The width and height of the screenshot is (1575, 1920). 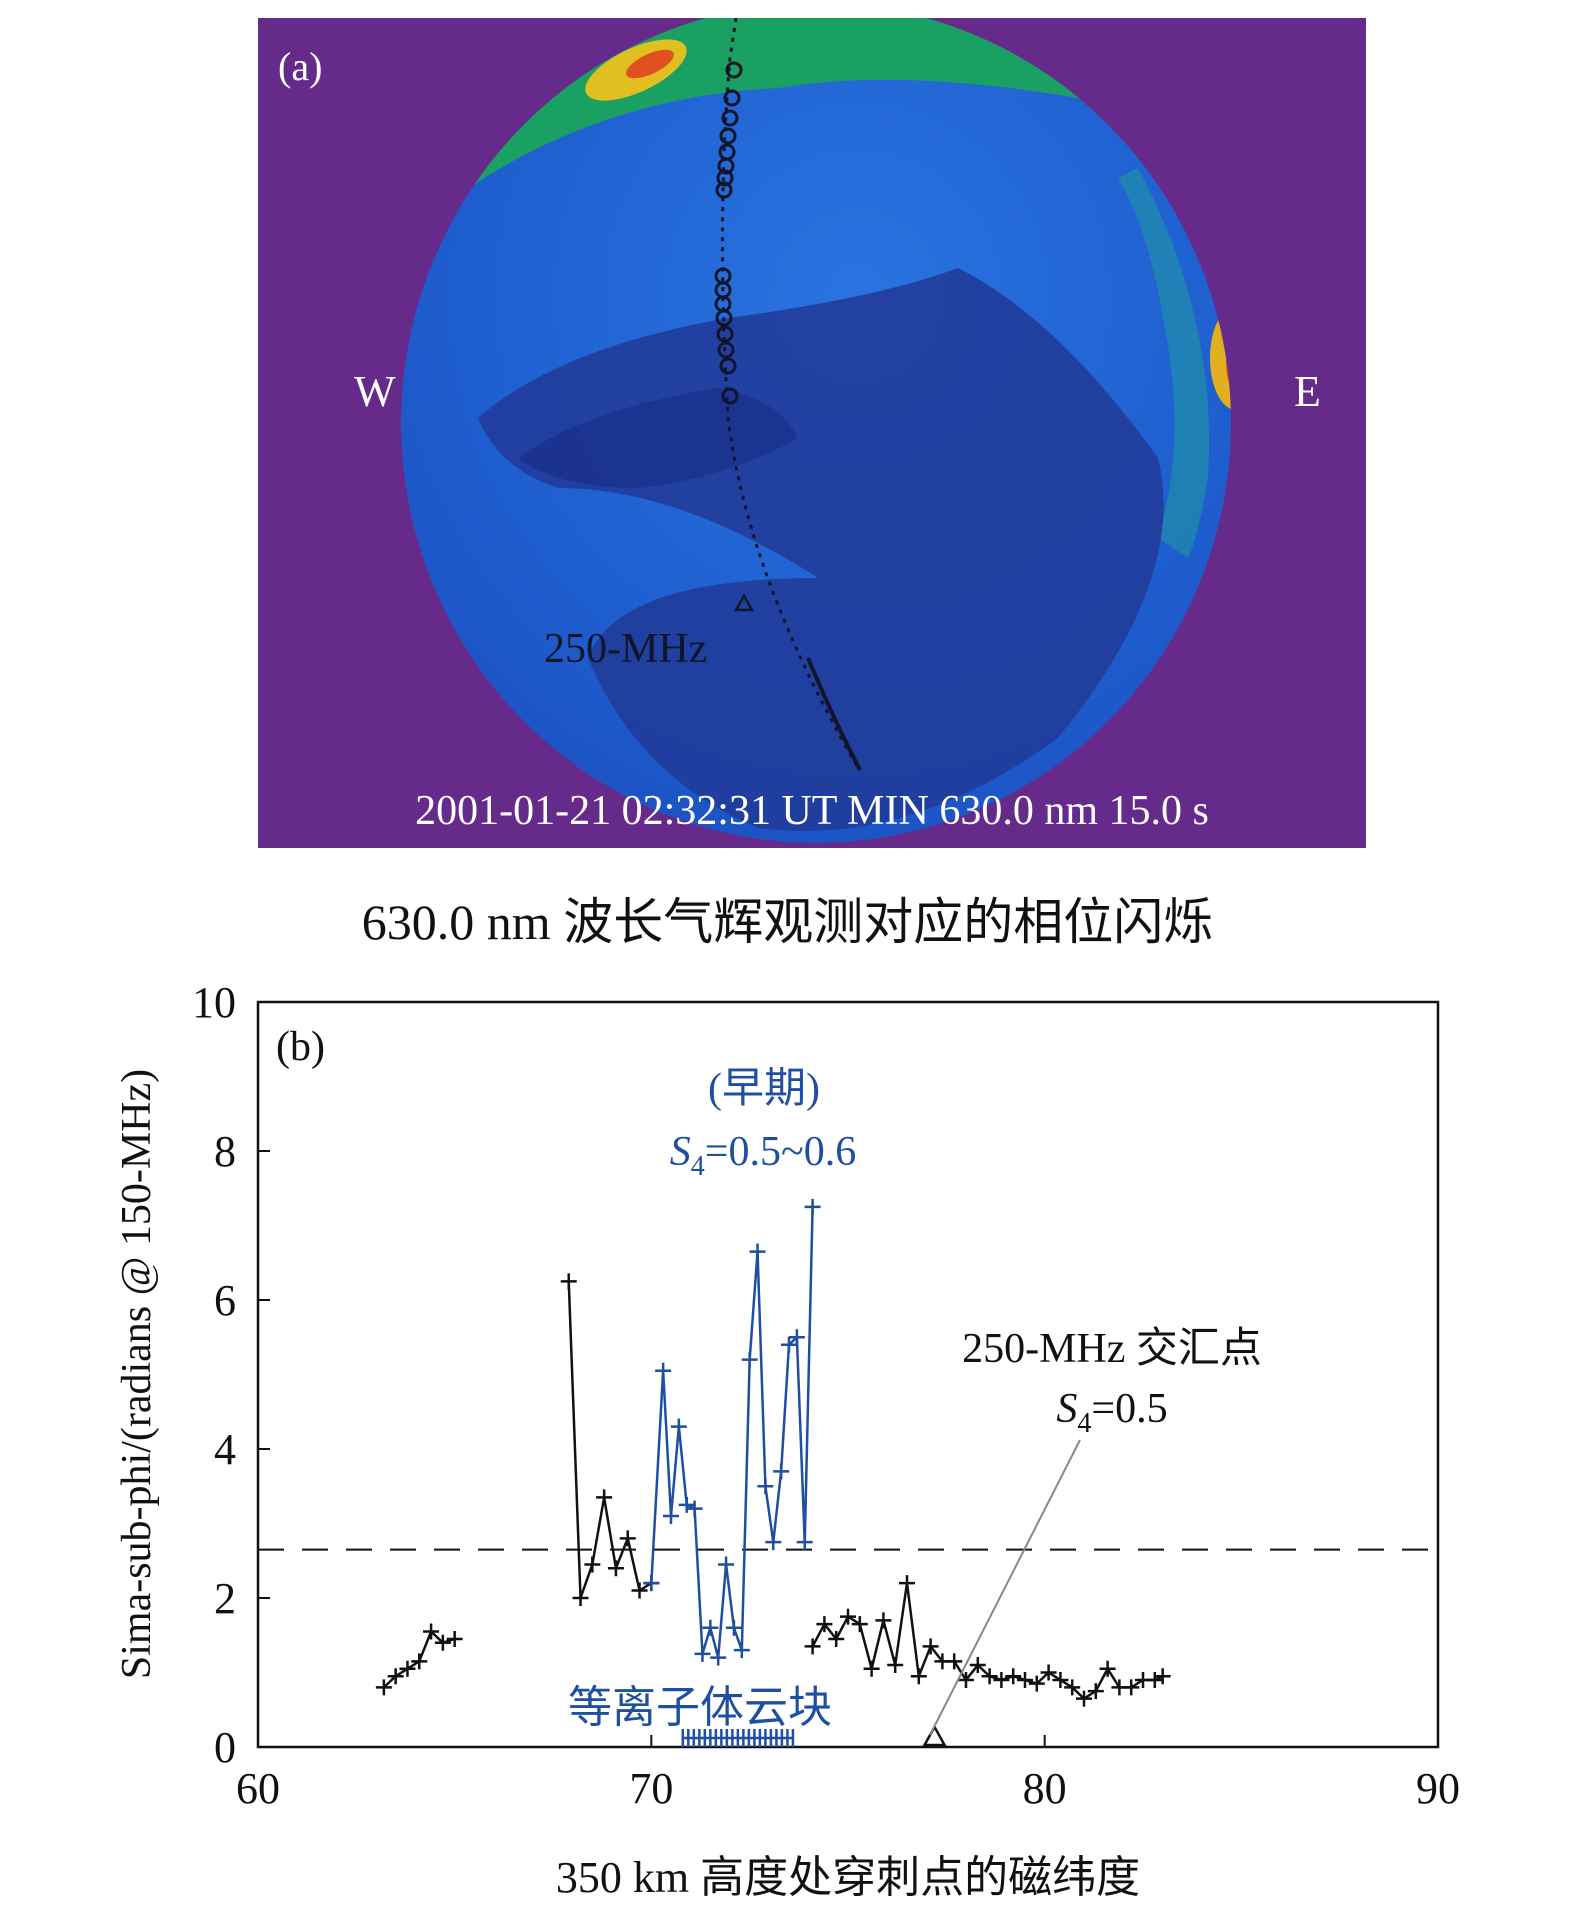 I want to click on east-label: E, so click(x=1307, y=391).